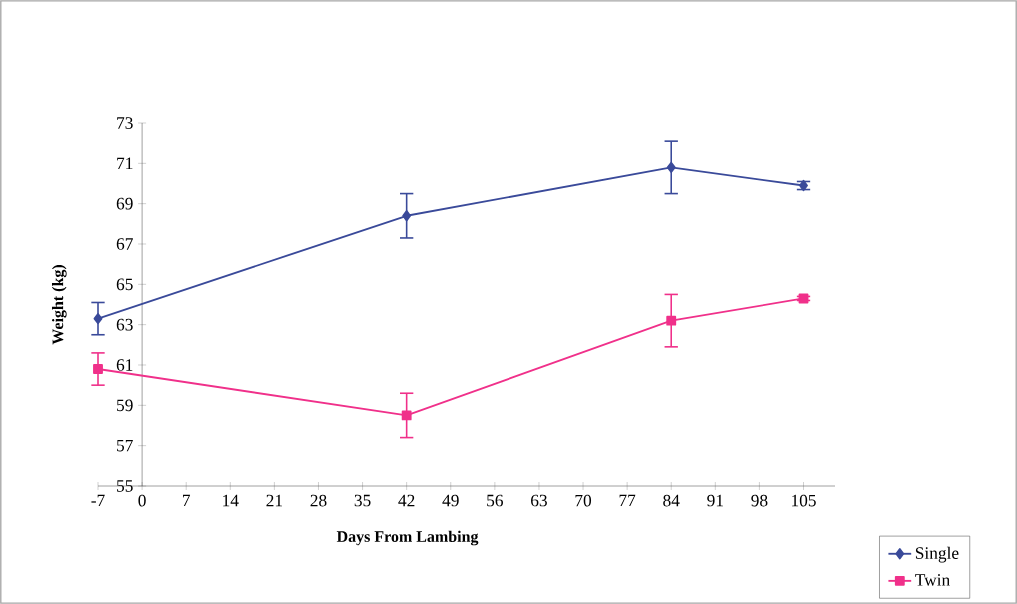  Describe the element at coordinates (124, 244) in the screenshot. I see `y-tick-label: 67` at that location.